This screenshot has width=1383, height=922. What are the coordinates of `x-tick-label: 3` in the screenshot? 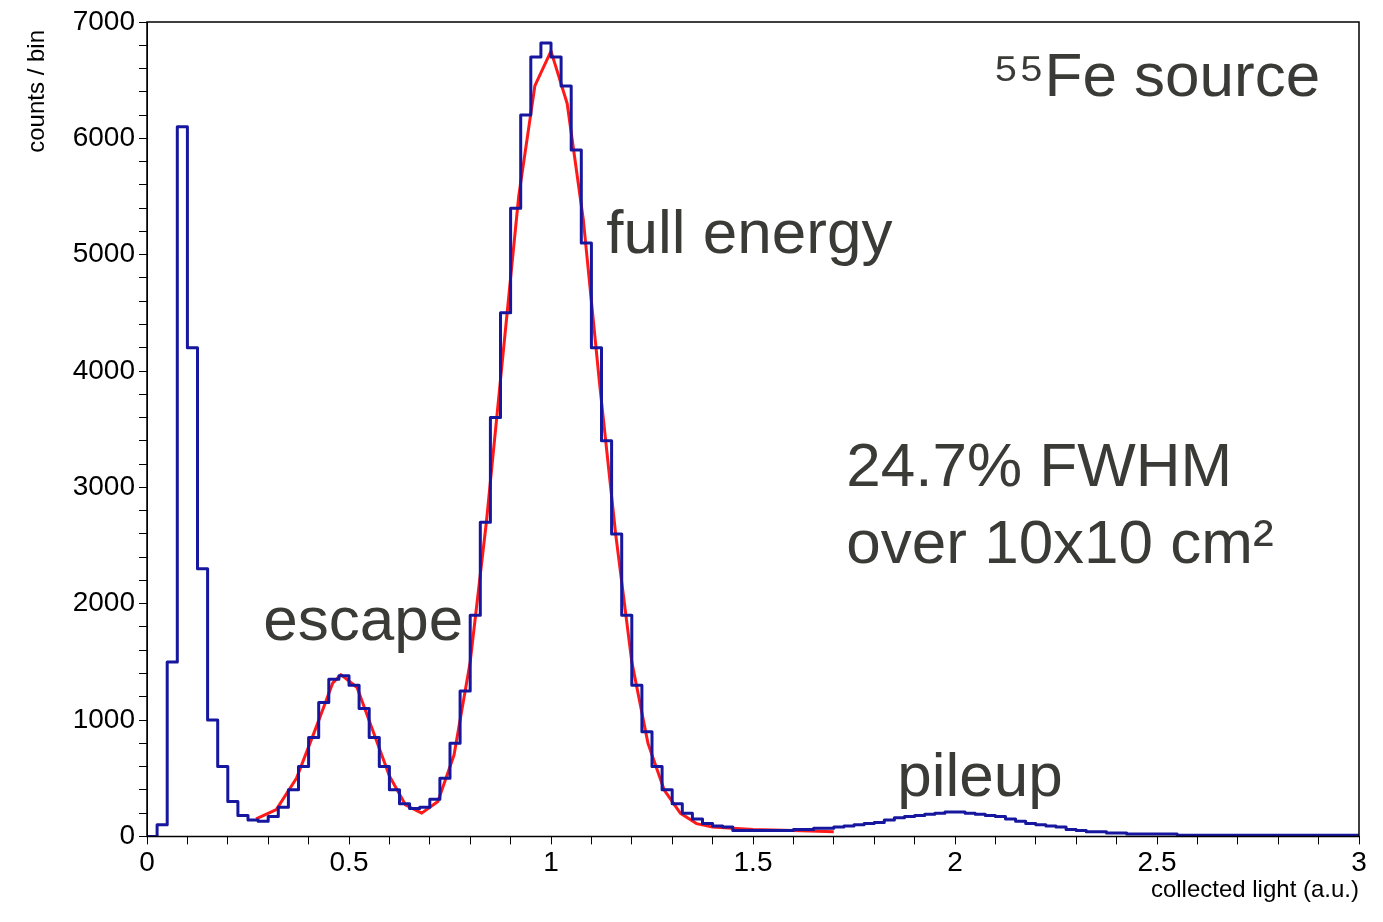 It's located at (1359, 861).